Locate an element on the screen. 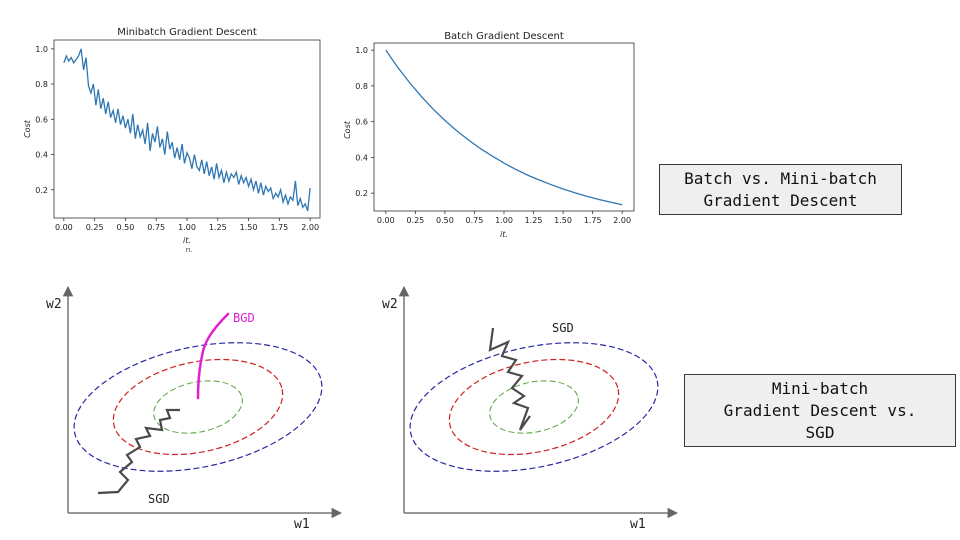  batch-y-tick-label: 1.0 is located at coordinates (361, 50).